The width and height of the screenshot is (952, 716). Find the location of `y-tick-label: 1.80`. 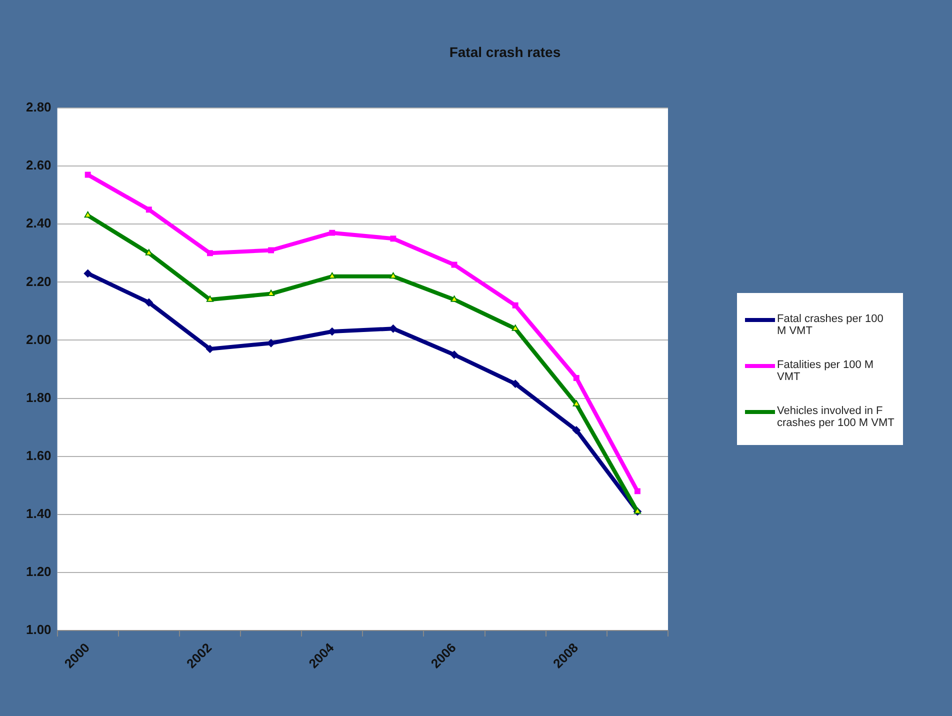

y-tick-label: 1.80 is located at coordinates (39, 397).